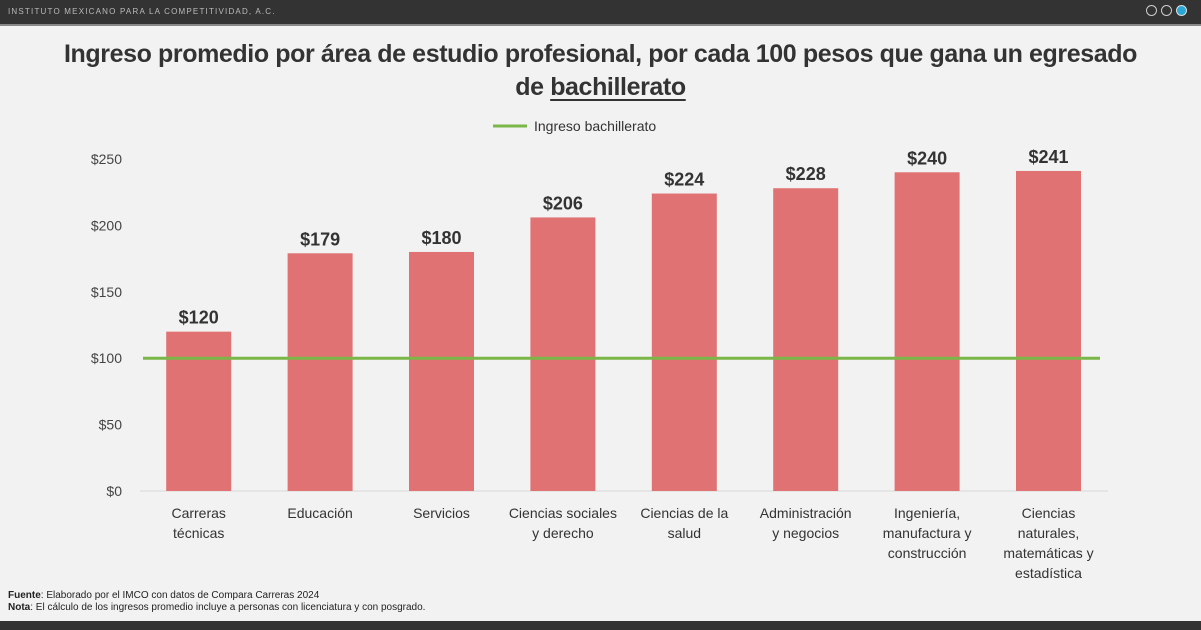  What do you see at coordinates (198, 513) in the screenshot?
I see `x-tick-label: Carreras` at bounding box center [198, 513].